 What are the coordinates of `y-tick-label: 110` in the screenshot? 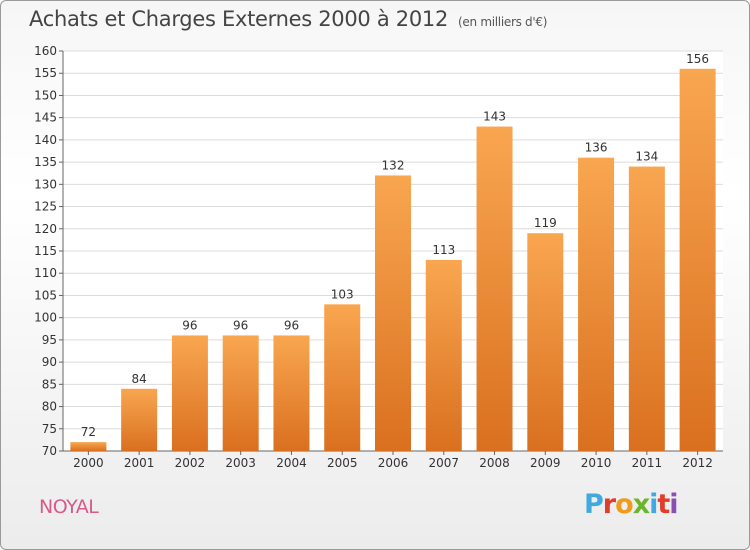 It's located at (45, 273).